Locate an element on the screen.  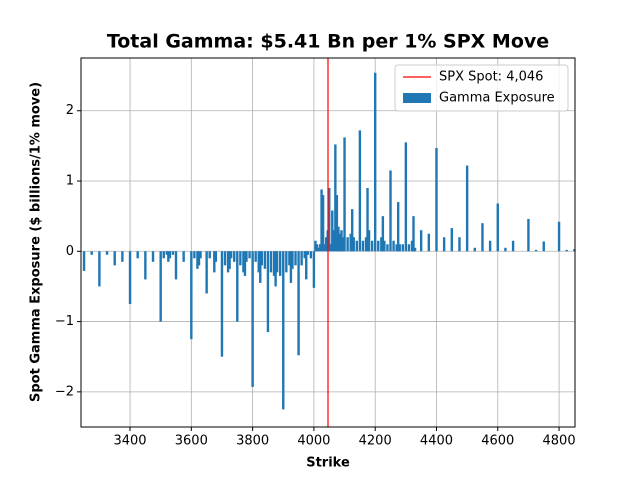
x-tick-label: 4600 is located at coordinates (497, 441).